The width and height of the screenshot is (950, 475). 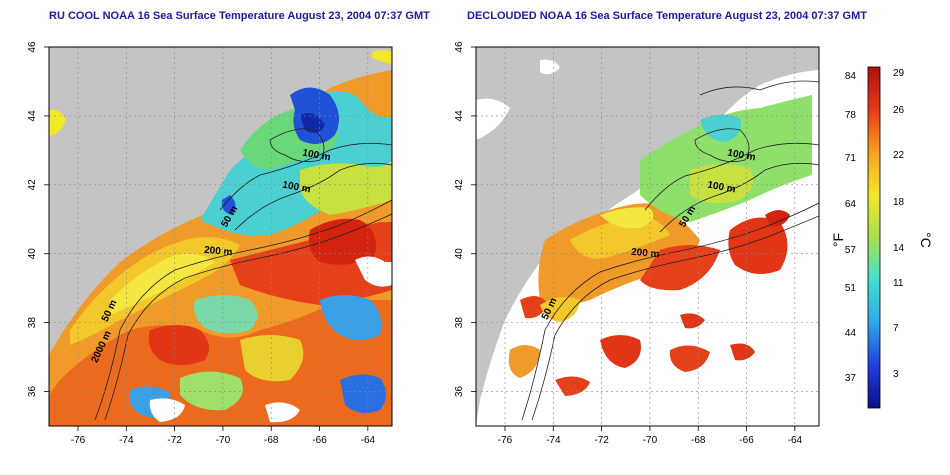 I want to click on colorbar-c-tick-label: 26, so click(x=899, y=110).